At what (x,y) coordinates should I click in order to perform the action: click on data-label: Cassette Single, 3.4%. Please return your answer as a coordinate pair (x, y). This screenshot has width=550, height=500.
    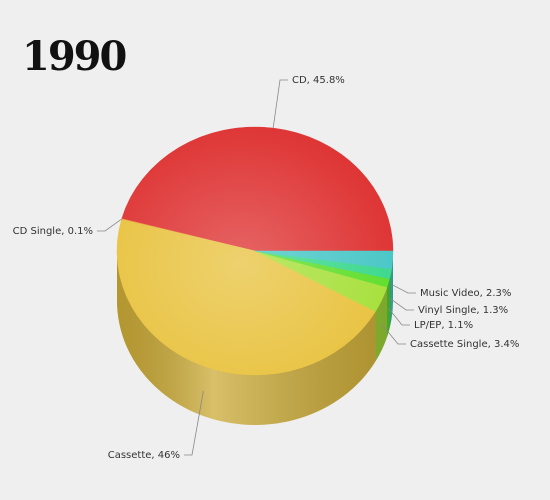
    Looking at the image, I should click on (464, 344).